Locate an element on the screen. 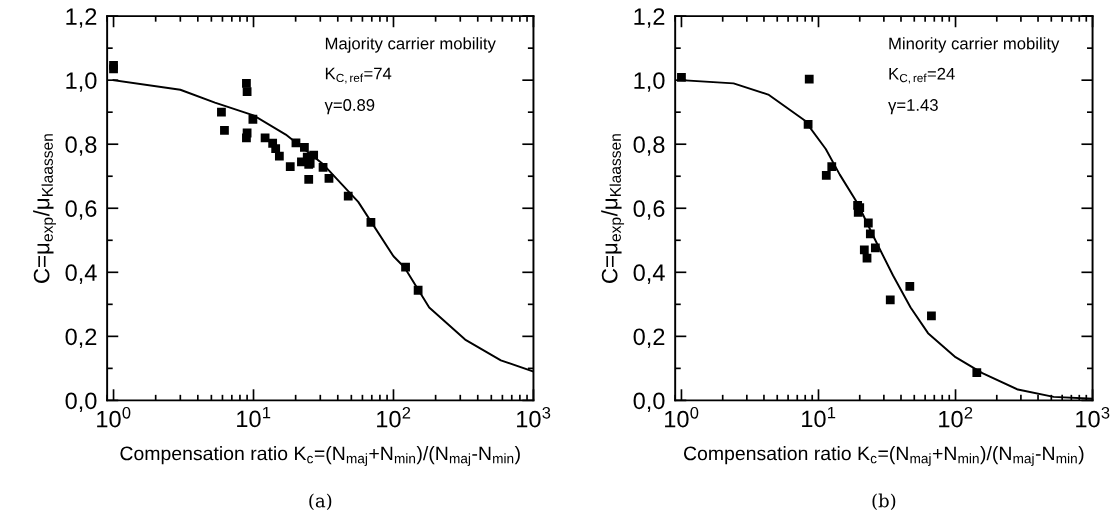  annotation: Minority carrier mobility is located at coordinates (974, 45).